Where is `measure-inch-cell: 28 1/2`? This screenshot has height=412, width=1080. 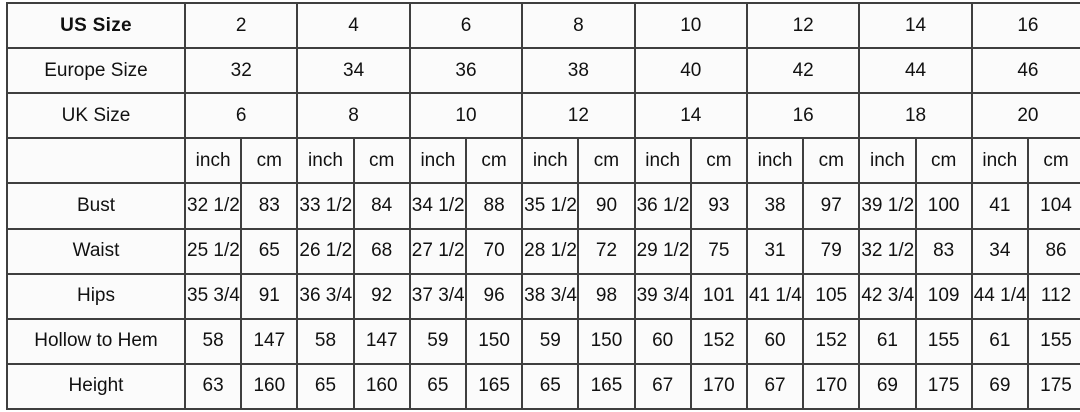 measure-inch-cell: 28 1/2 is located at coordinates (550, 251).